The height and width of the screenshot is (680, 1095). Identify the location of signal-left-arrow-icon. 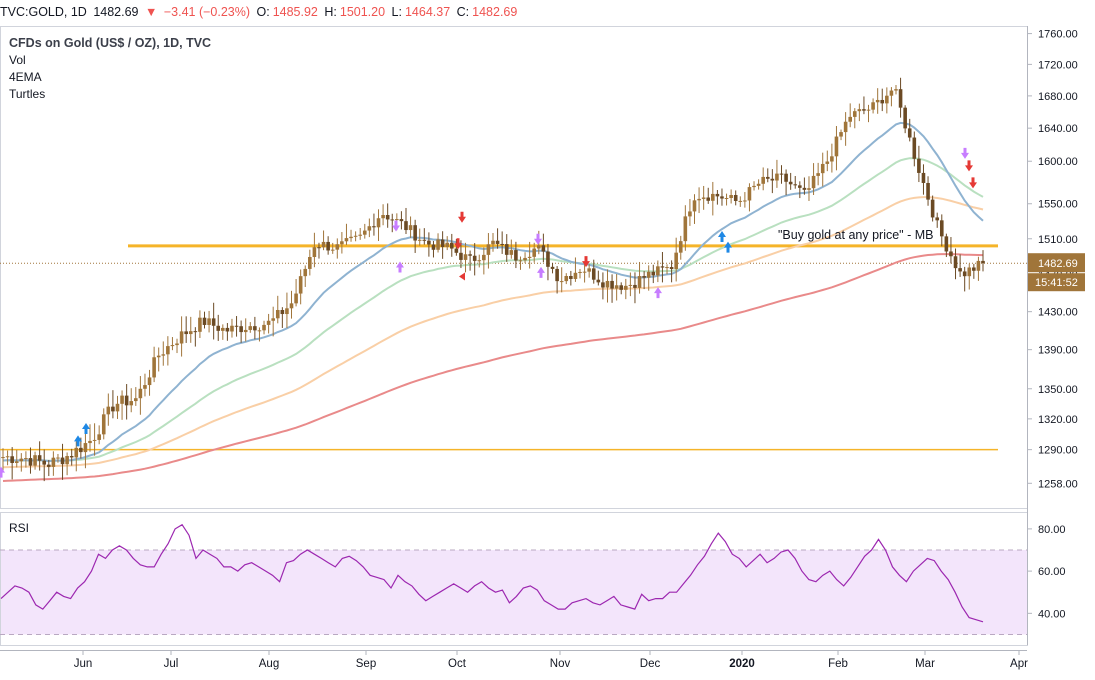
(462, 276).